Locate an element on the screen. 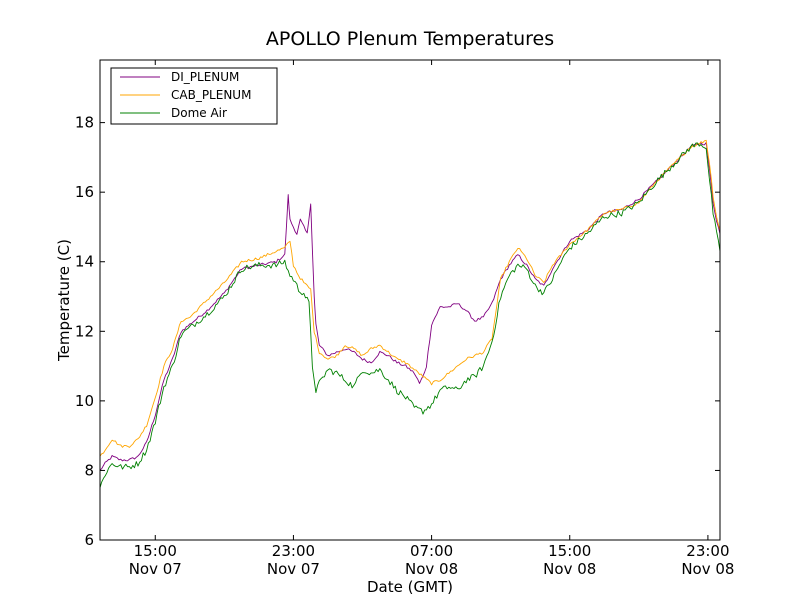 The height and width of the screenshot is (600, 800). y-tick-label-18: 18 is located at coordinates (84, 123).